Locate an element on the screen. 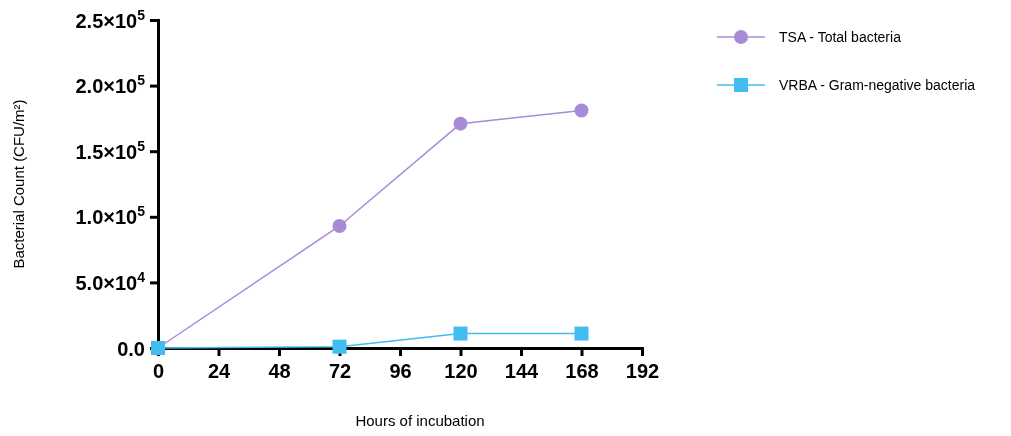 This screenshot has height=436, width=1011. y-tick-label: 0.0 is located at coordinates (131, 348).